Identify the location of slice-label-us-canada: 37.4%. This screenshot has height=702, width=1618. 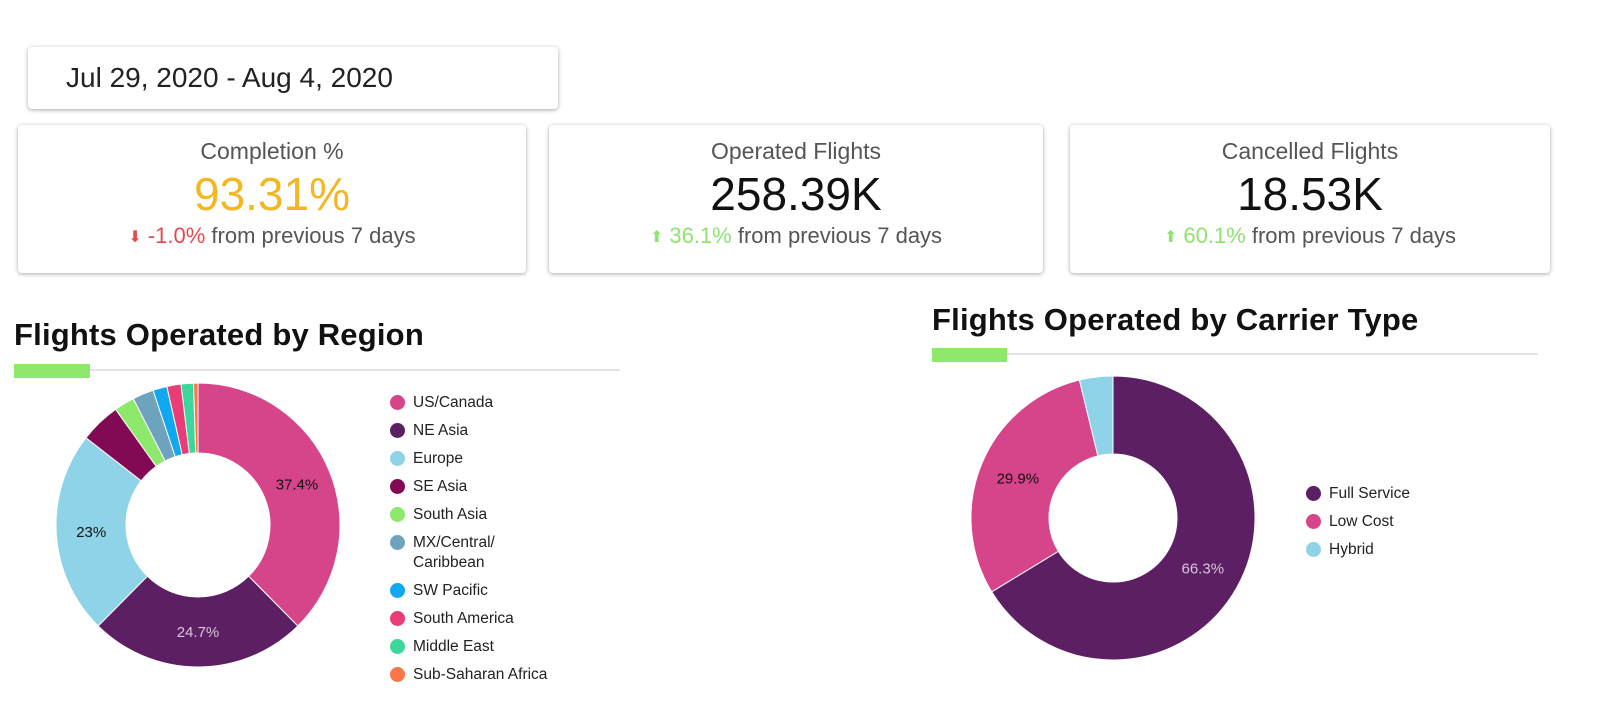
(297, 484).